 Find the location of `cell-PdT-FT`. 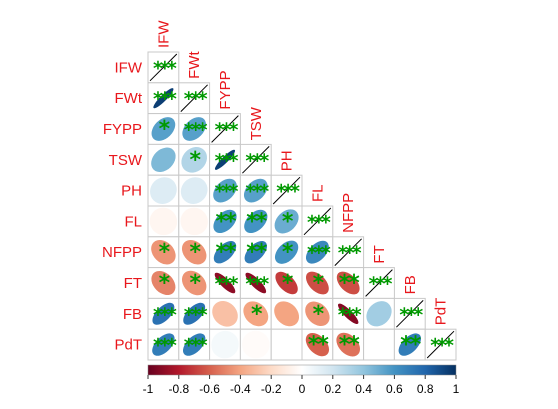

cell-PdT-FT is located at coordinates (379, 344).